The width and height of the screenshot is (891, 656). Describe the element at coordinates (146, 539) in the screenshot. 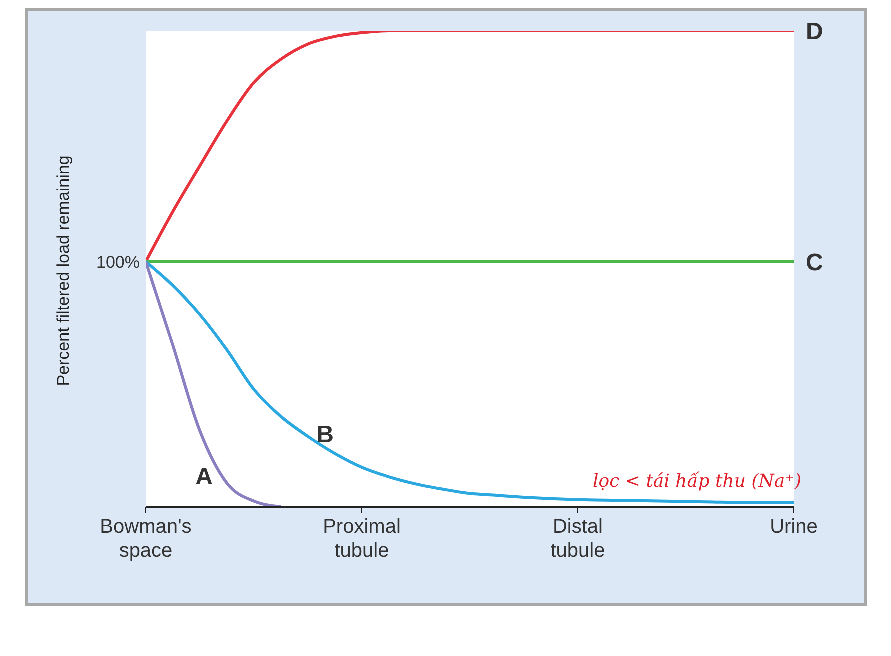

I see `x-tick-label: Bowman's space` at that location.